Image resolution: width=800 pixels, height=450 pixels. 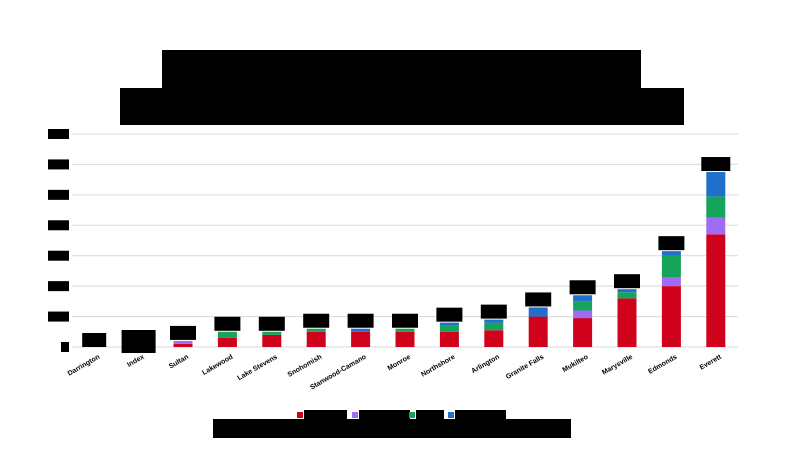 What do you see at coordinates (662, 365) in the screenshot?
I see `x-tick-label: Edmonds` at bounding box center [662, 365].